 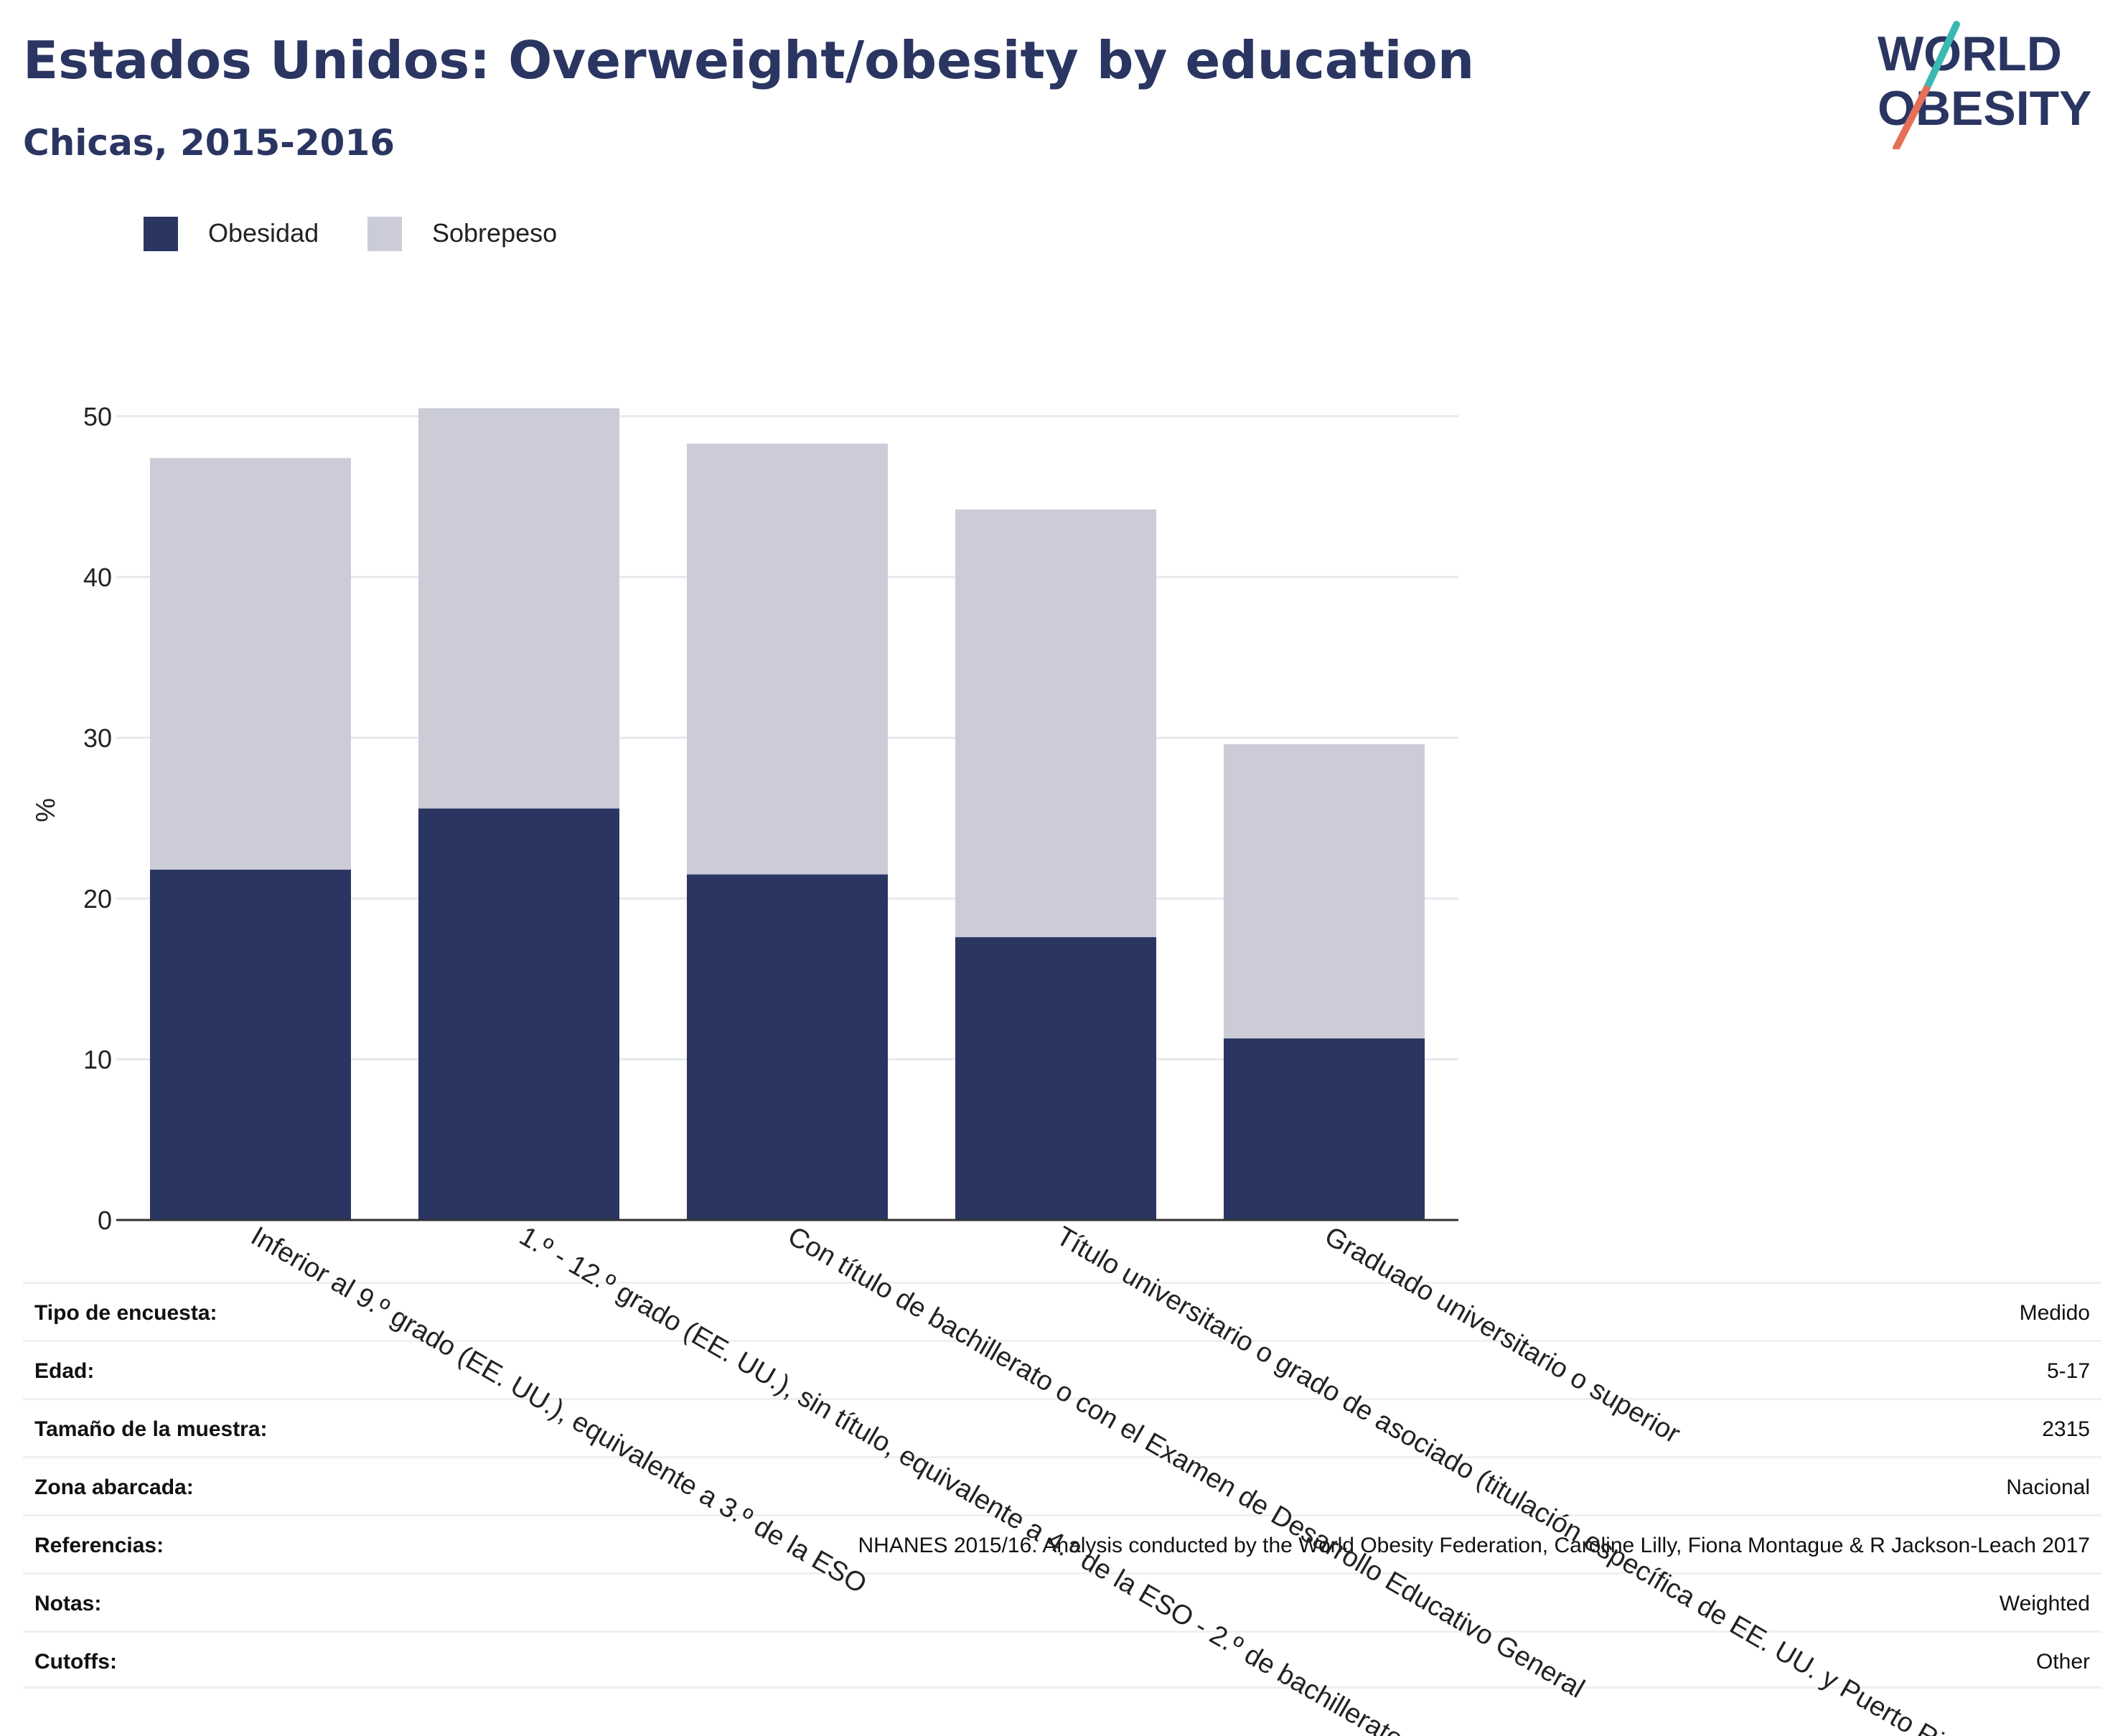 I want to click on meta-value: 2315, so click(x=2066, y=1429).